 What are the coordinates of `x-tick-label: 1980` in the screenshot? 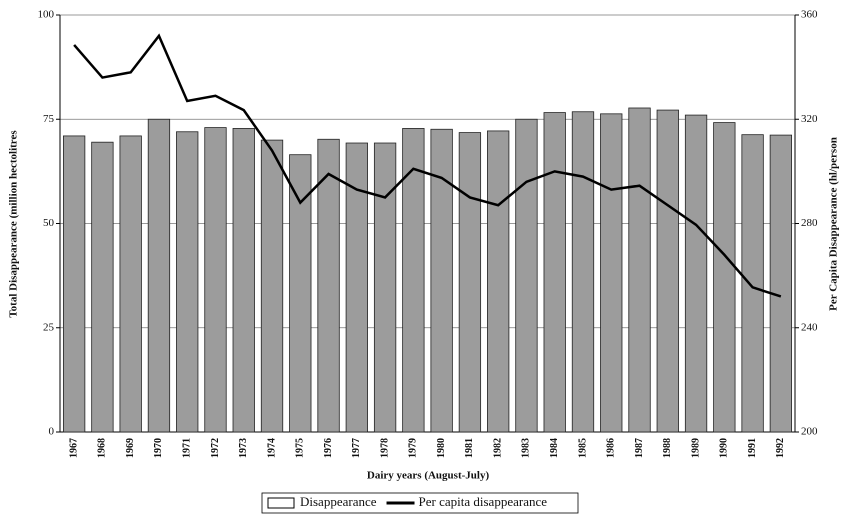 It's located at (441, 448).